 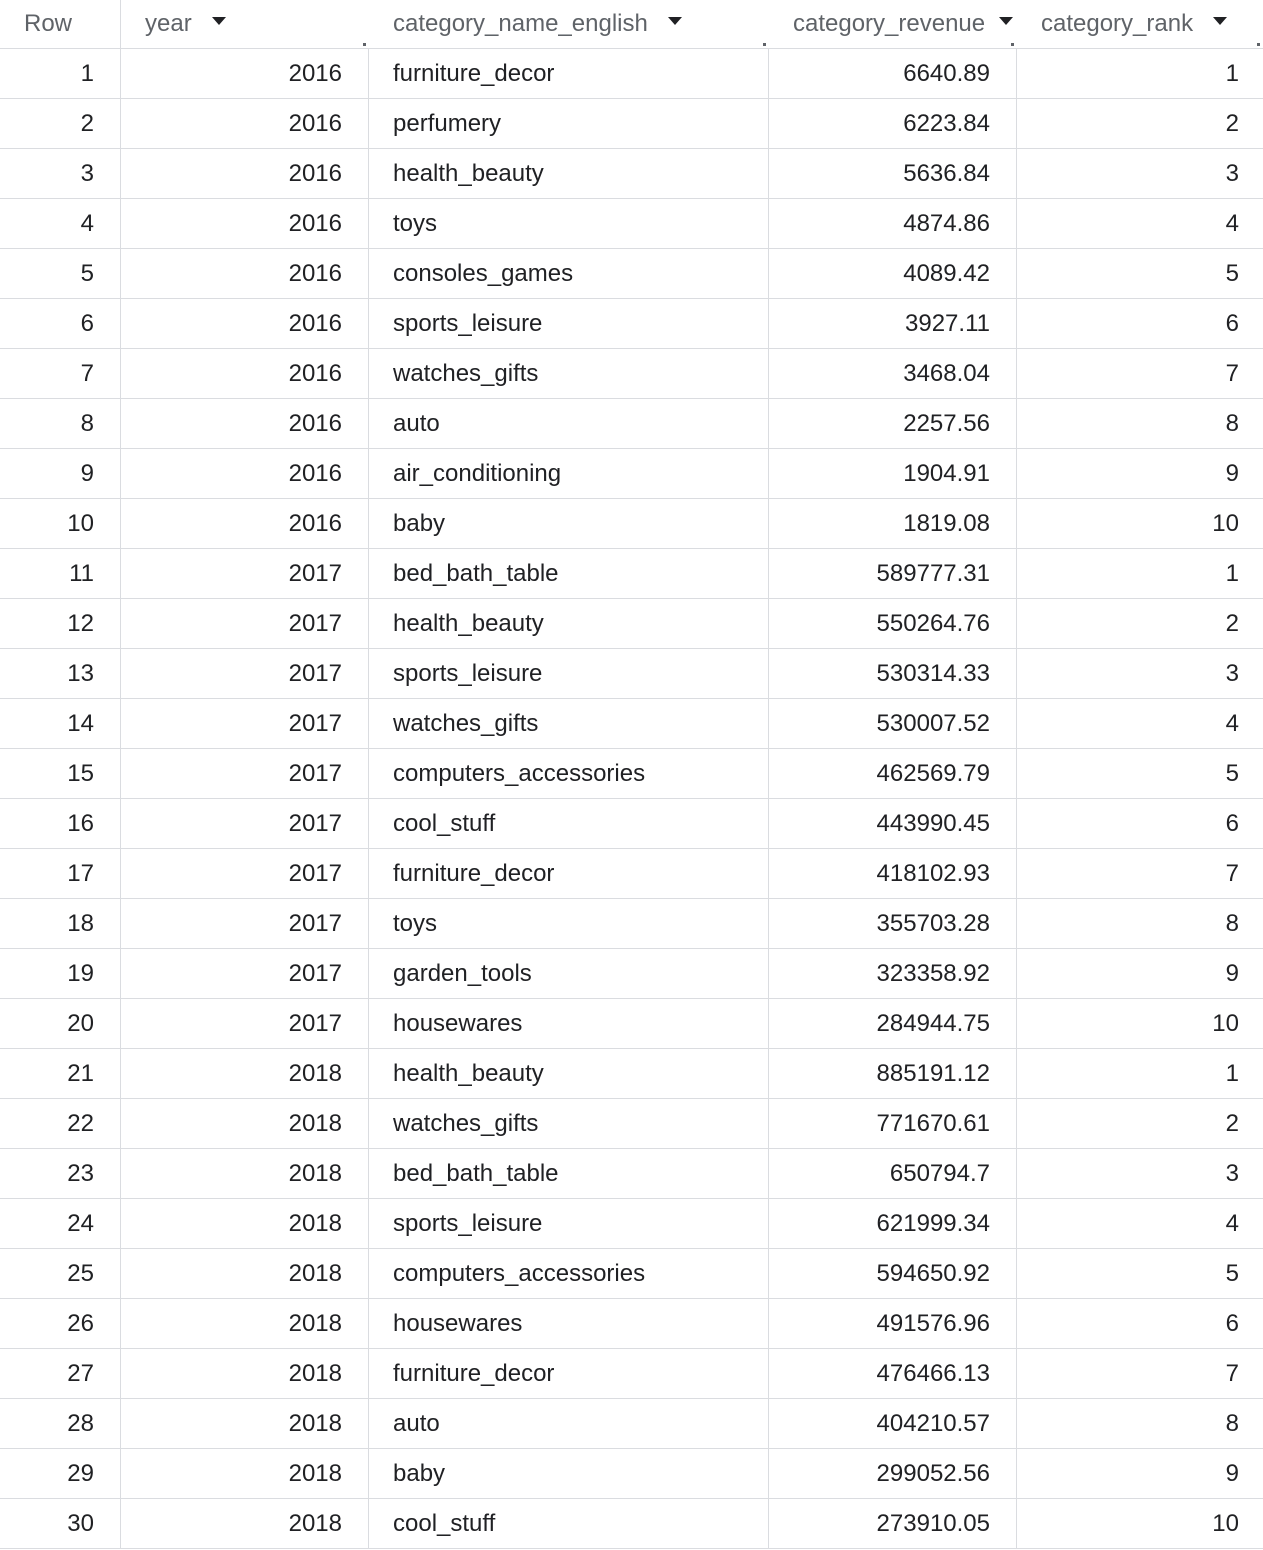 What do you see at coordinates (60, 823) in the screenshot?
I see `cell-row-number: 16` at bounding box center [60, 823].